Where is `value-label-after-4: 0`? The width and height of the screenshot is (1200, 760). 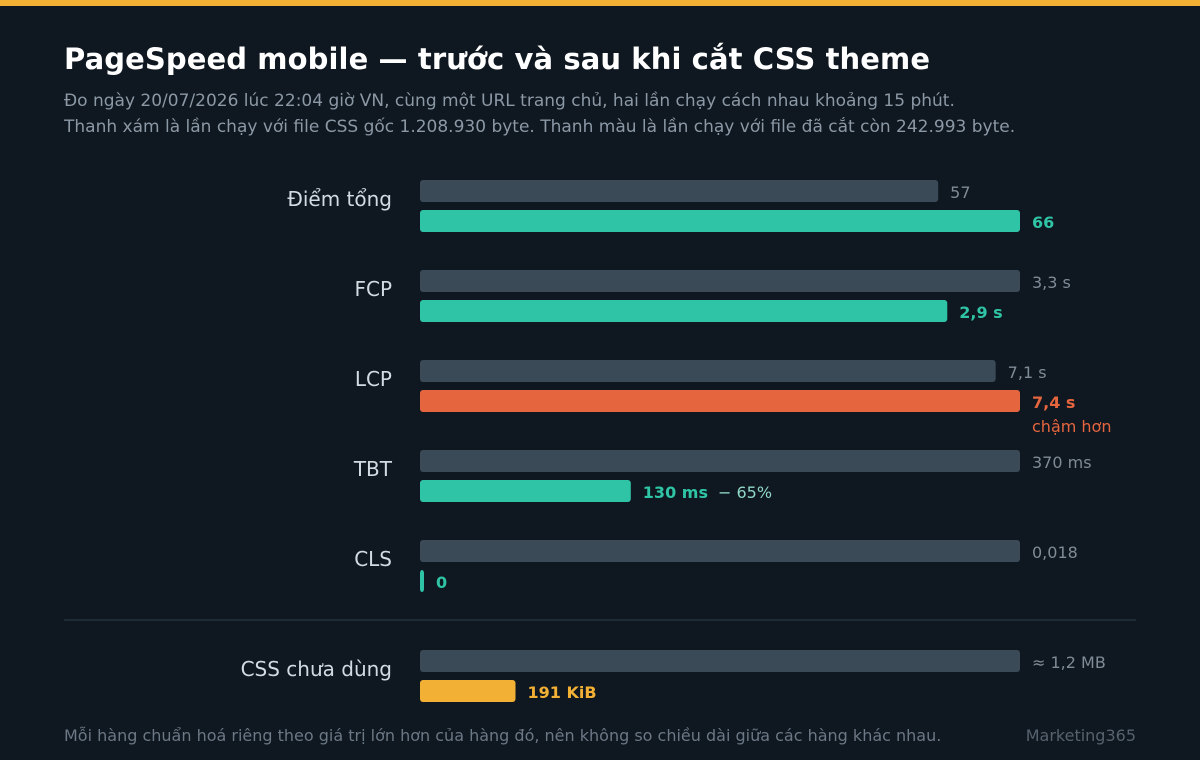 value-label-after-4: 0 is located at coordinates (441, 582).